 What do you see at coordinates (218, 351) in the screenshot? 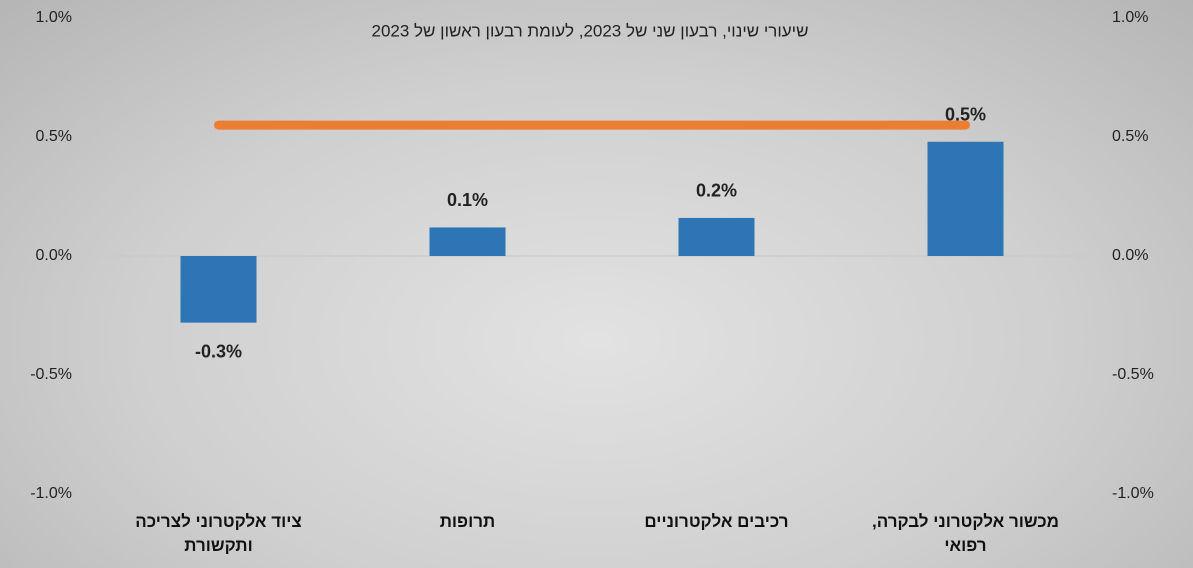
I see `data-label: -0.3%` at bounding box center [218, 351].